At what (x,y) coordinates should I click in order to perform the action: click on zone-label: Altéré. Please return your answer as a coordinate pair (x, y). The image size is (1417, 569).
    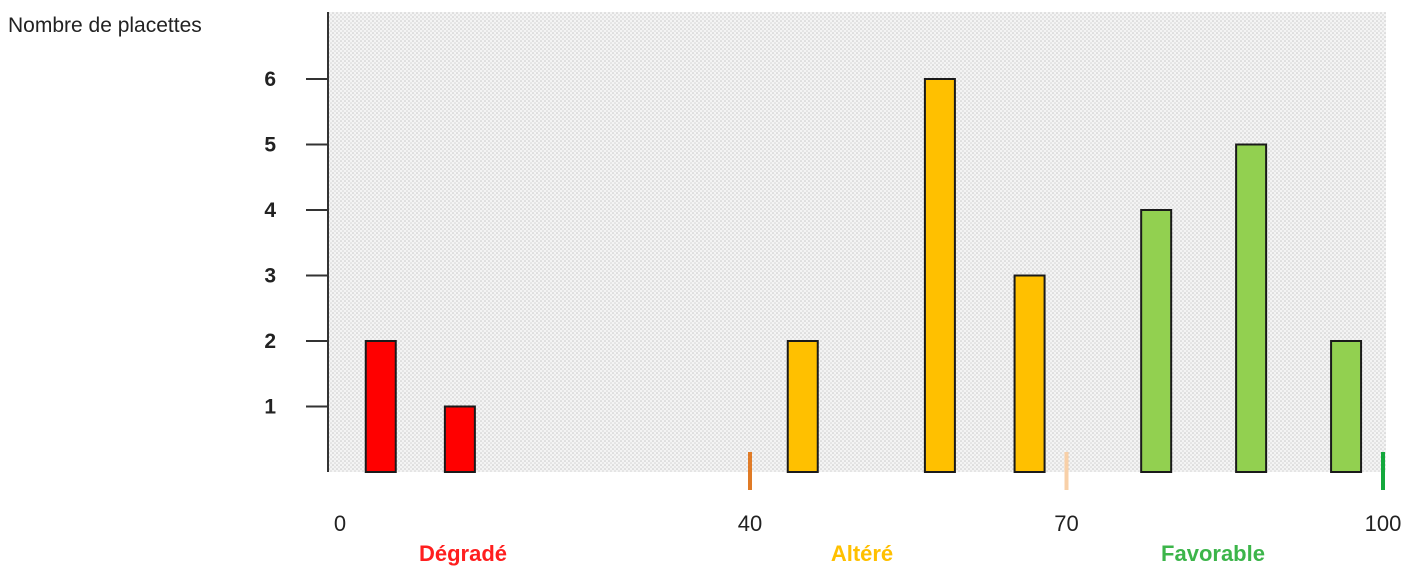
    Looking at the image, I should click on (862, 553).